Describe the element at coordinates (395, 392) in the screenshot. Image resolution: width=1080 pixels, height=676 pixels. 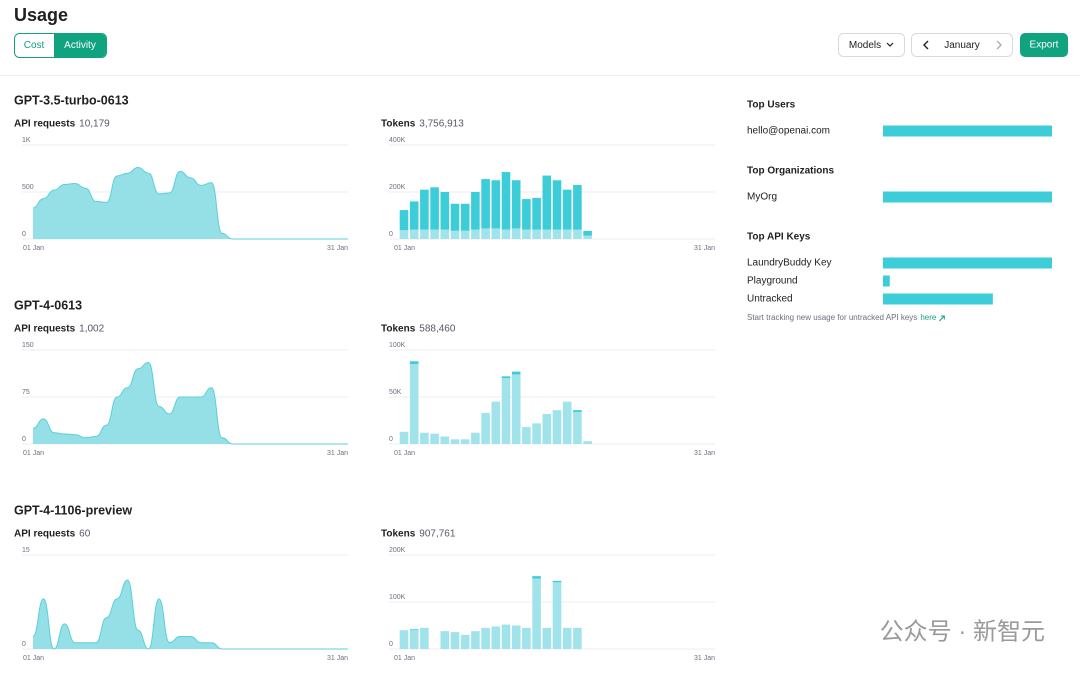
I see `y-tick-label: 50K` at that location.